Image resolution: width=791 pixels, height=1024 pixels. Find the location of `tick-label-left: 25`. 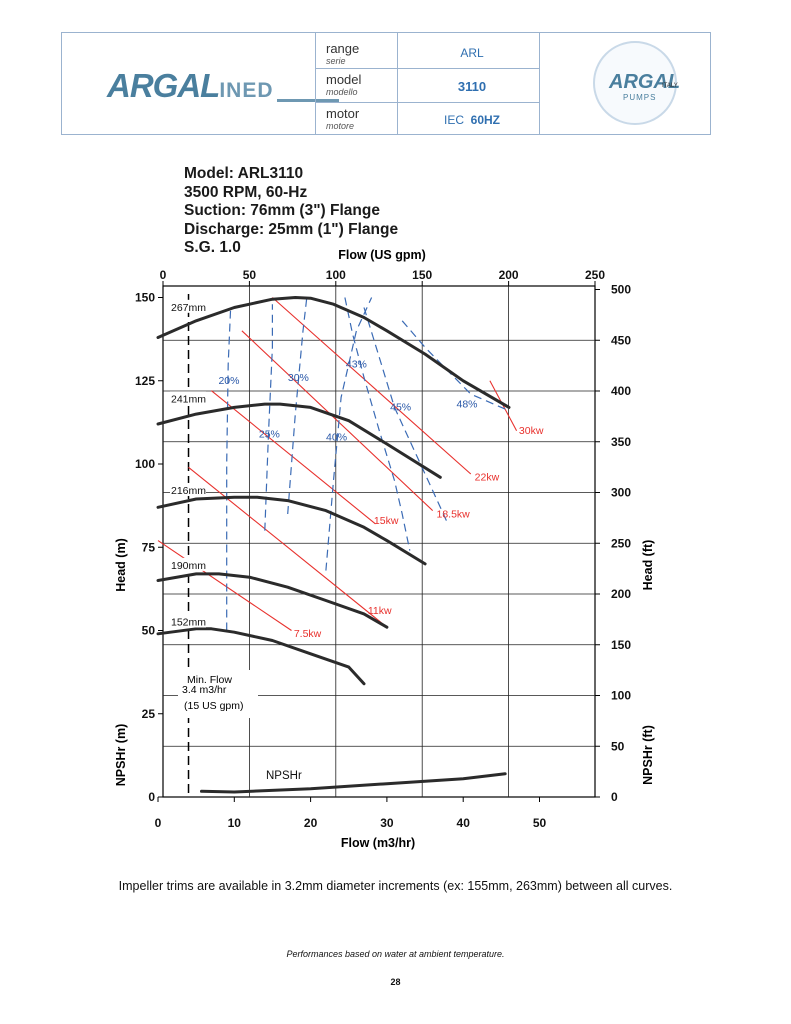

tick-label-left: 25 is located at coordinates (149, 714).